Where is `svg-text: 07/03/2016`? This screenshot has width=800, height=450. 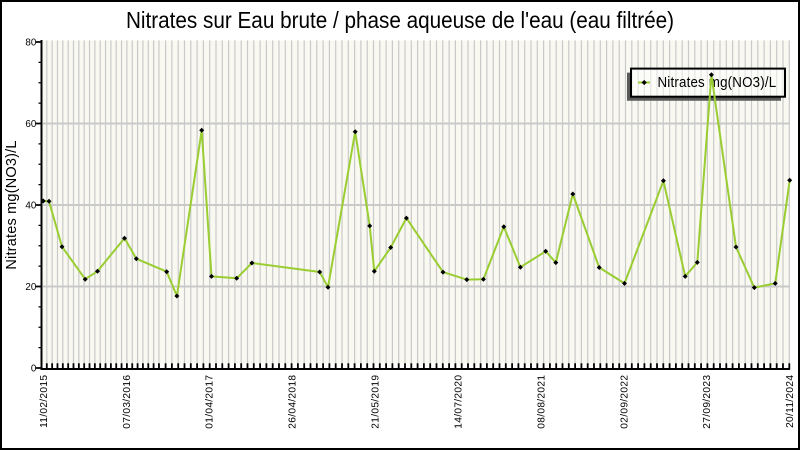 svg-text: 07/03/2016 is located at coordinates (127, 402).